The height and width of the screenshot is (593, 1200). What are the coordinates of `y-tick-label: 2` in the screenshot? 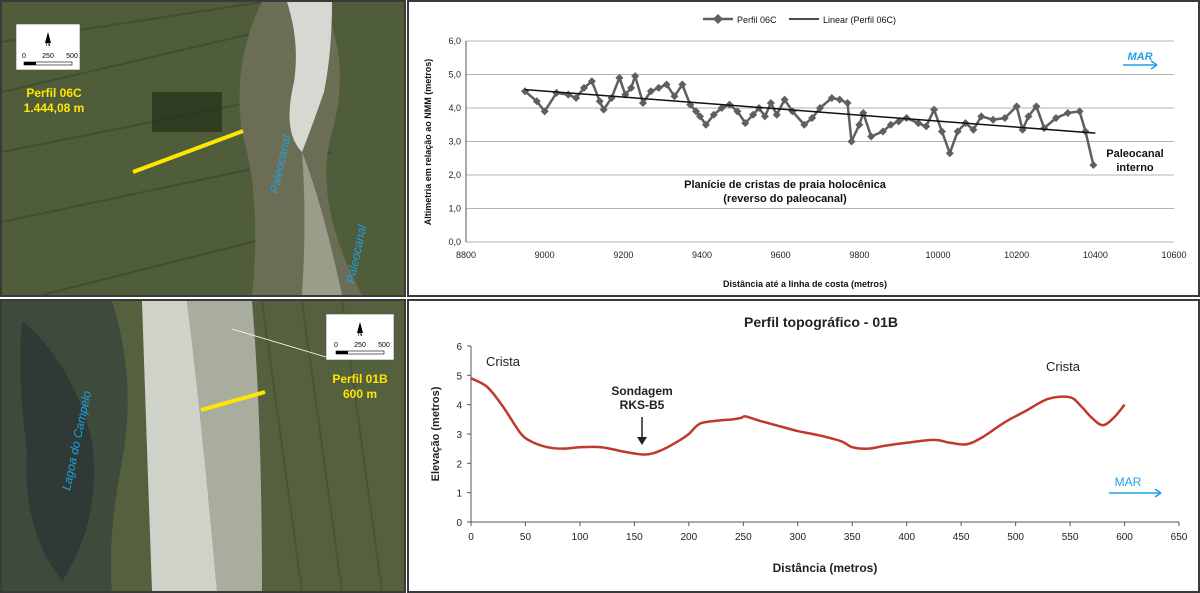 It's located at (459, 464).